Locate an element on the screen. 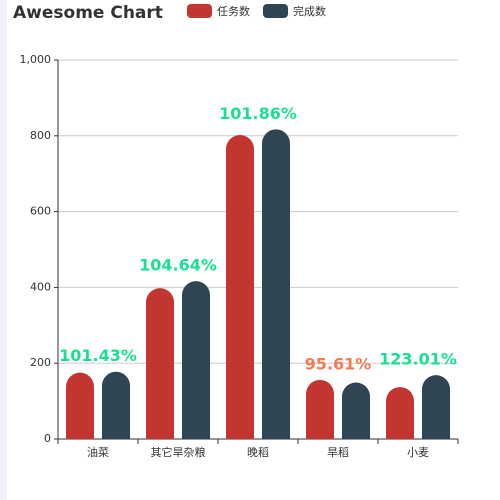 This screenshot has width=500, height=500. x-tick-label: 小麦 is located at coordinates (418, 452).